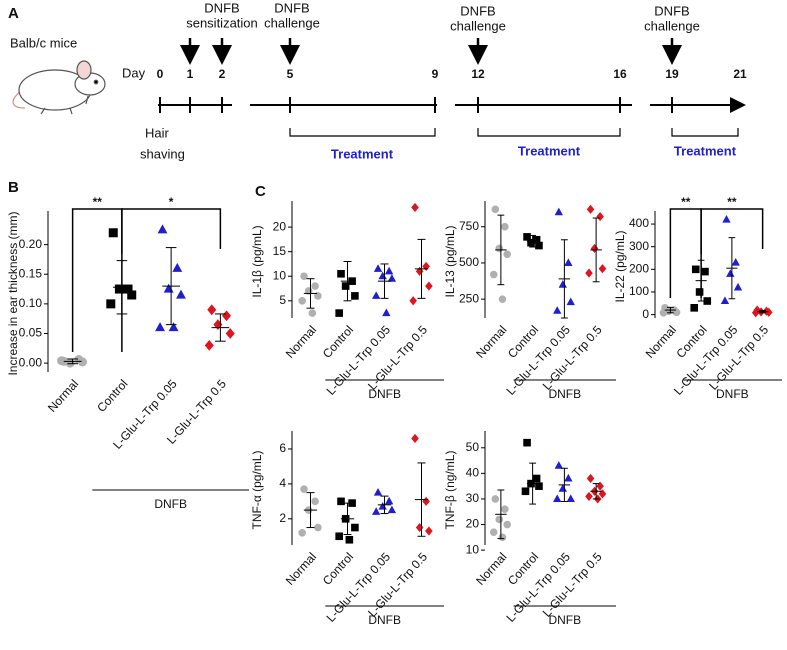  Describe the element at coordinates (282, 483) in the screenshot. I see `y-tick-label: 4` at that location.